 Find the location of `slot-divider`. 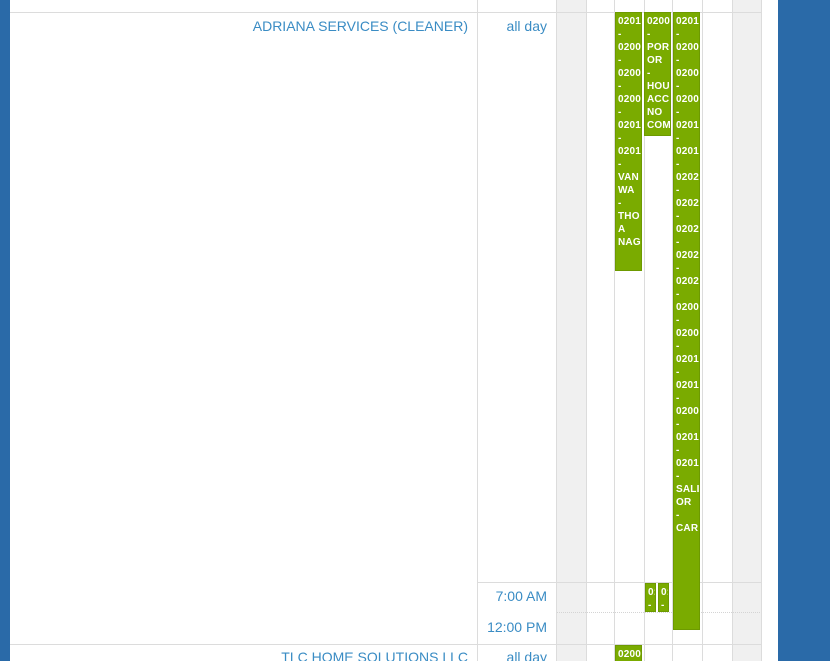

slot-divider is located at coordinates (659, 612).